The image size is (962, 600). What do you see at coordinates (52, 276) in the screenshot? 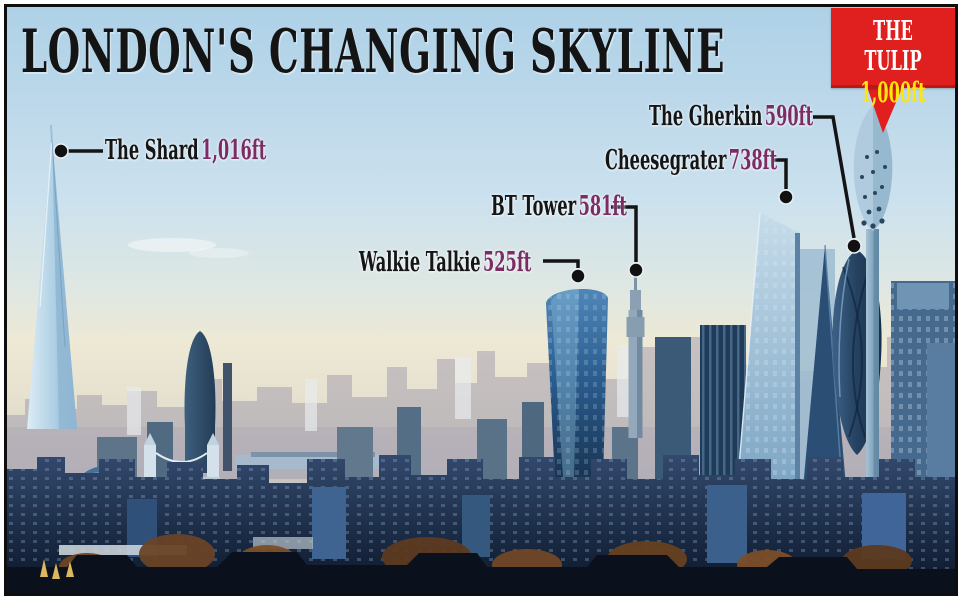
I see `shard-building` at bounding box center [52, 276].